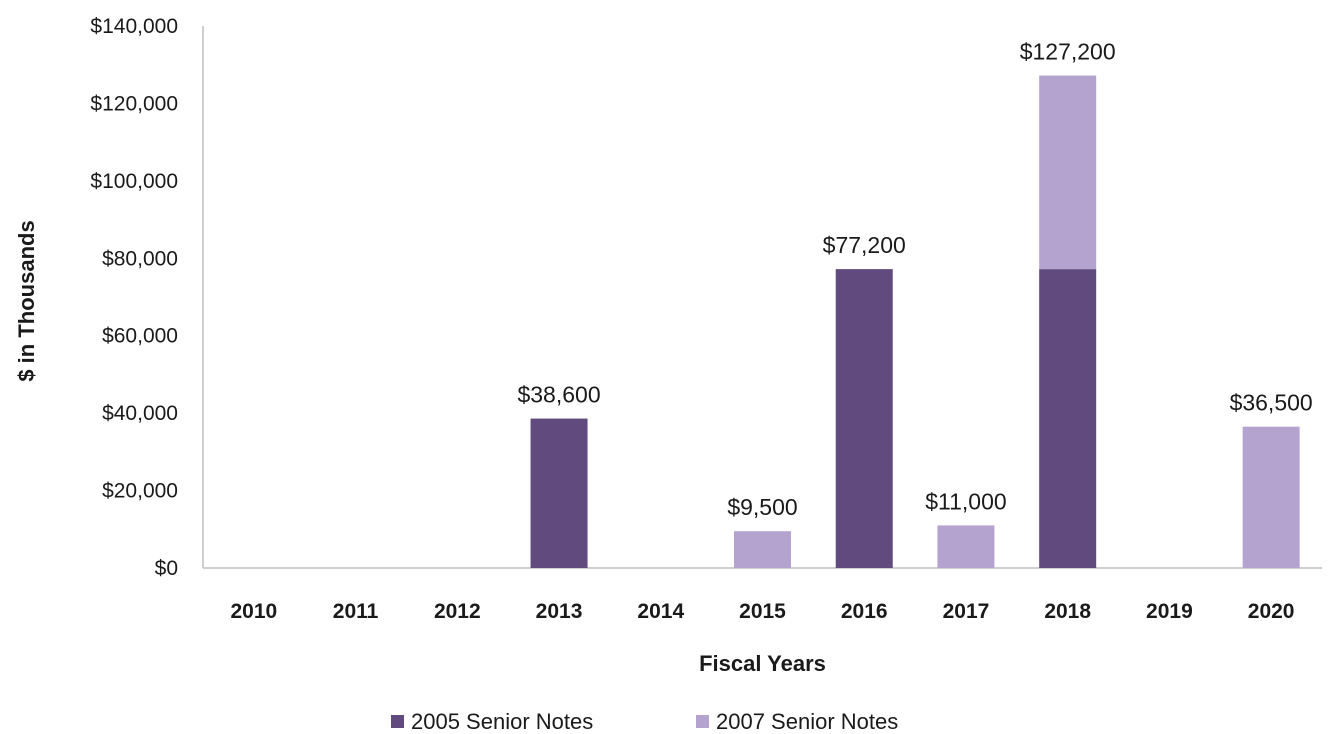  What do you see at coordinates (559, 611) in the screenshot?
I see `x-tick-label: 2013` at bounding box center [559, 611].